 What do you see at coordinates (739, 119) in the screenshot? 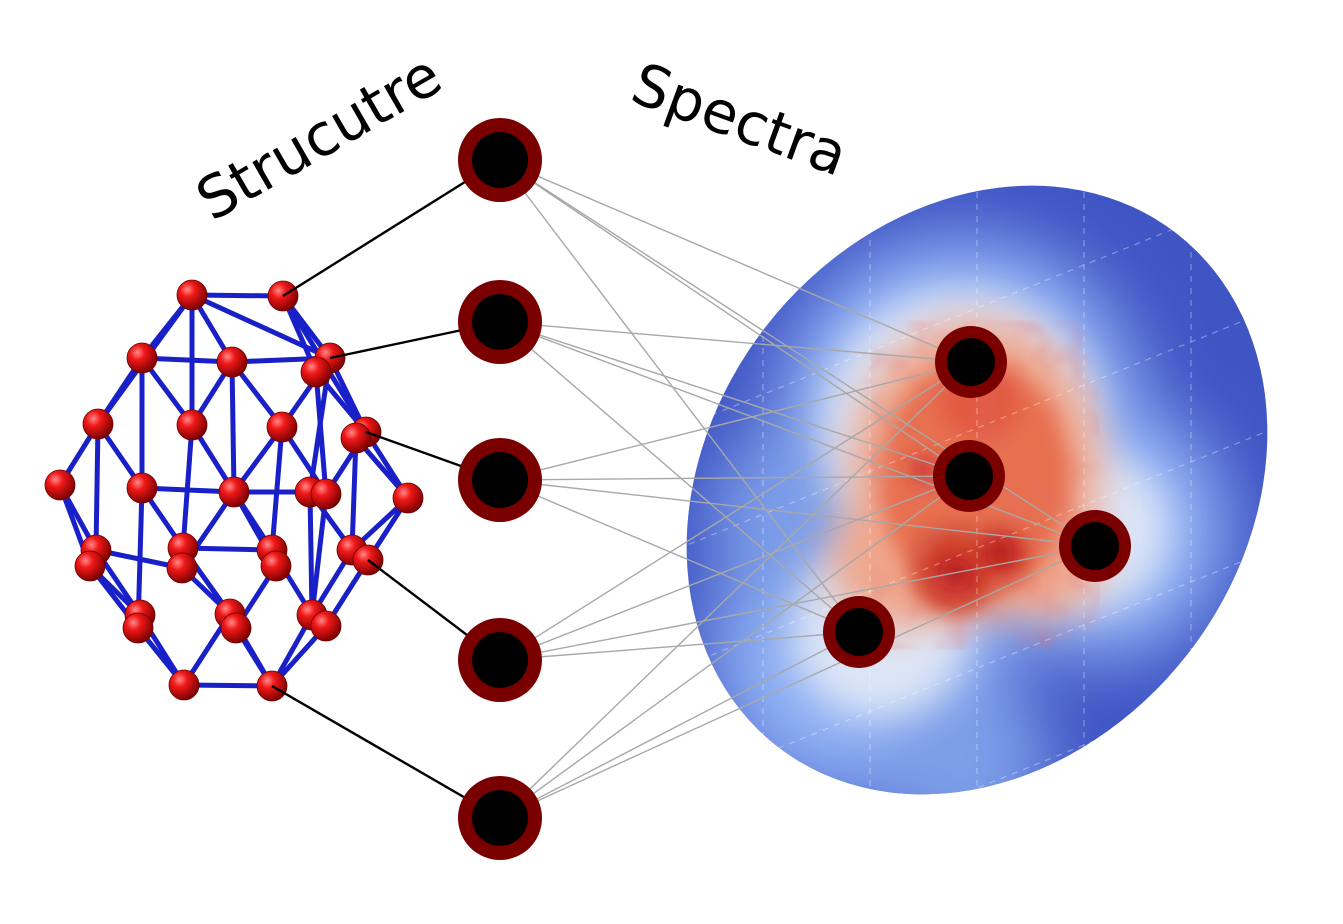
I see `spectra-label: Spectra` at bounding box center [739, 119].